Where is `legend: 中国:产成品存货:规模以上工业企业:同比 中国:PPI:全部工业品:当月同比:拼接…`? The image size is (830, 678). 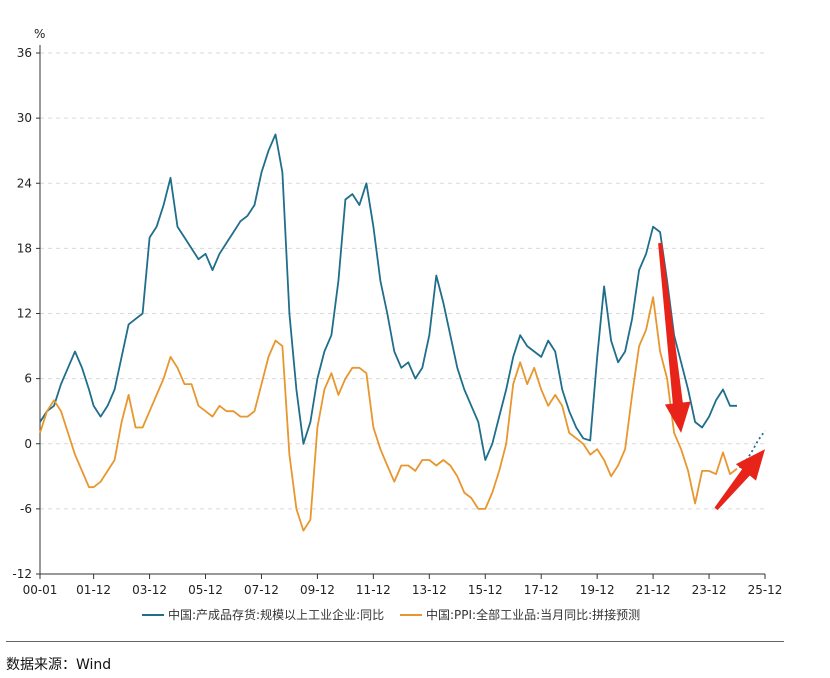 legend: 中国:产成品存货:规模以上工业企业:同比 中国:PPI:全部工业品:当月同比:拼接… is located at coordinates (391, 614).